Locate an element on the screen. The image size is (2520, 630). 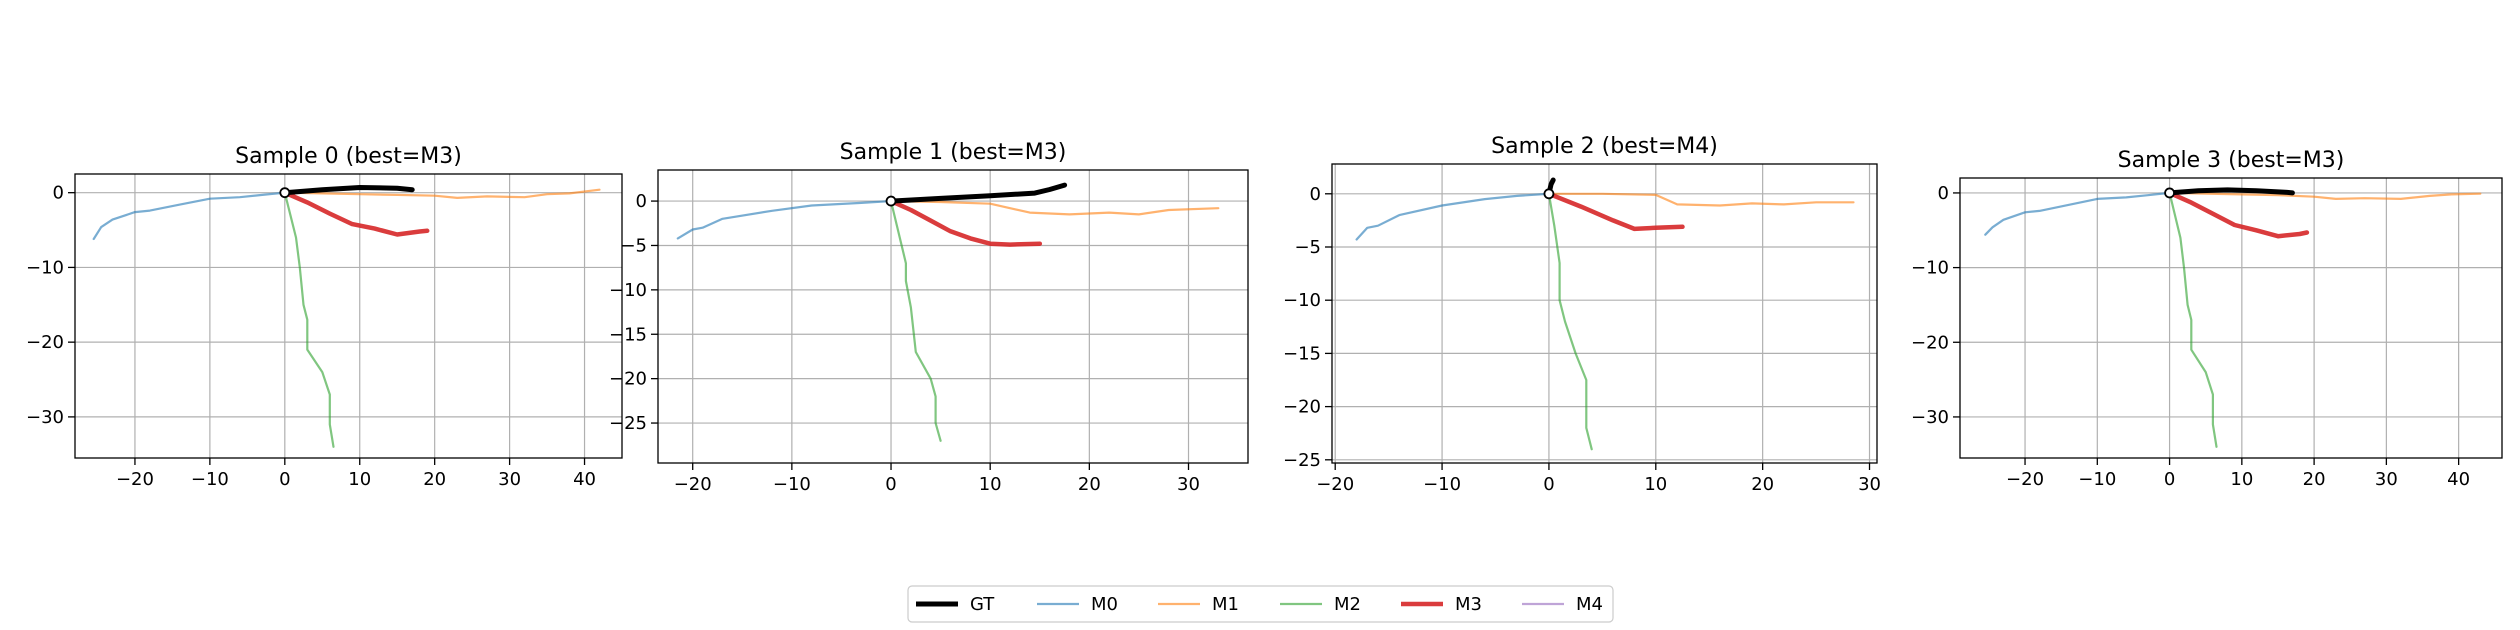
legend: GT M0 M1 M2 M3 M4 is located at coordinates (1260, 604).